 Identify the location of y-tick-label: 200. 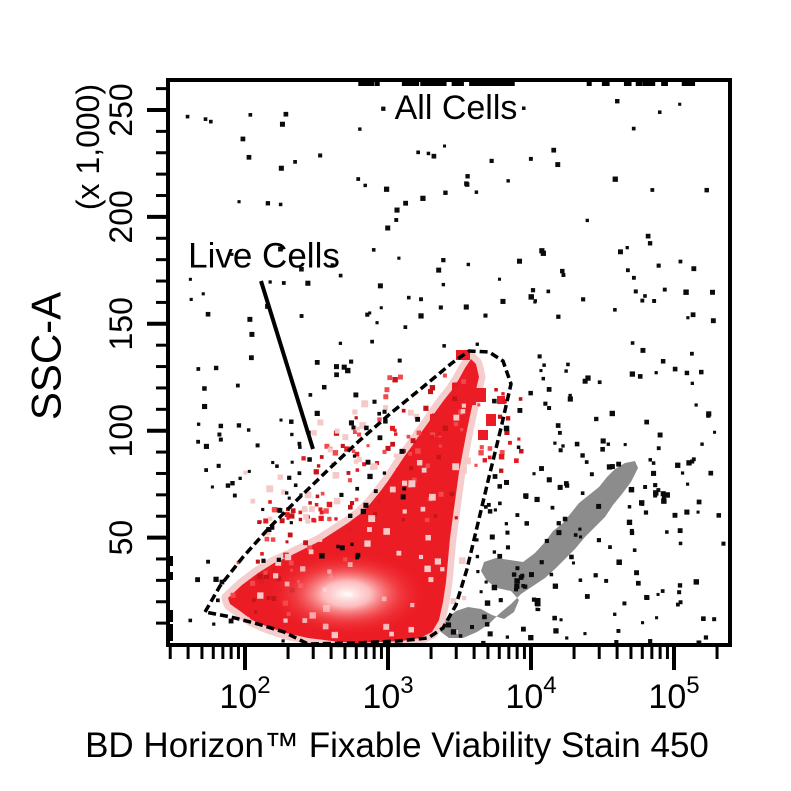
(121, 216).